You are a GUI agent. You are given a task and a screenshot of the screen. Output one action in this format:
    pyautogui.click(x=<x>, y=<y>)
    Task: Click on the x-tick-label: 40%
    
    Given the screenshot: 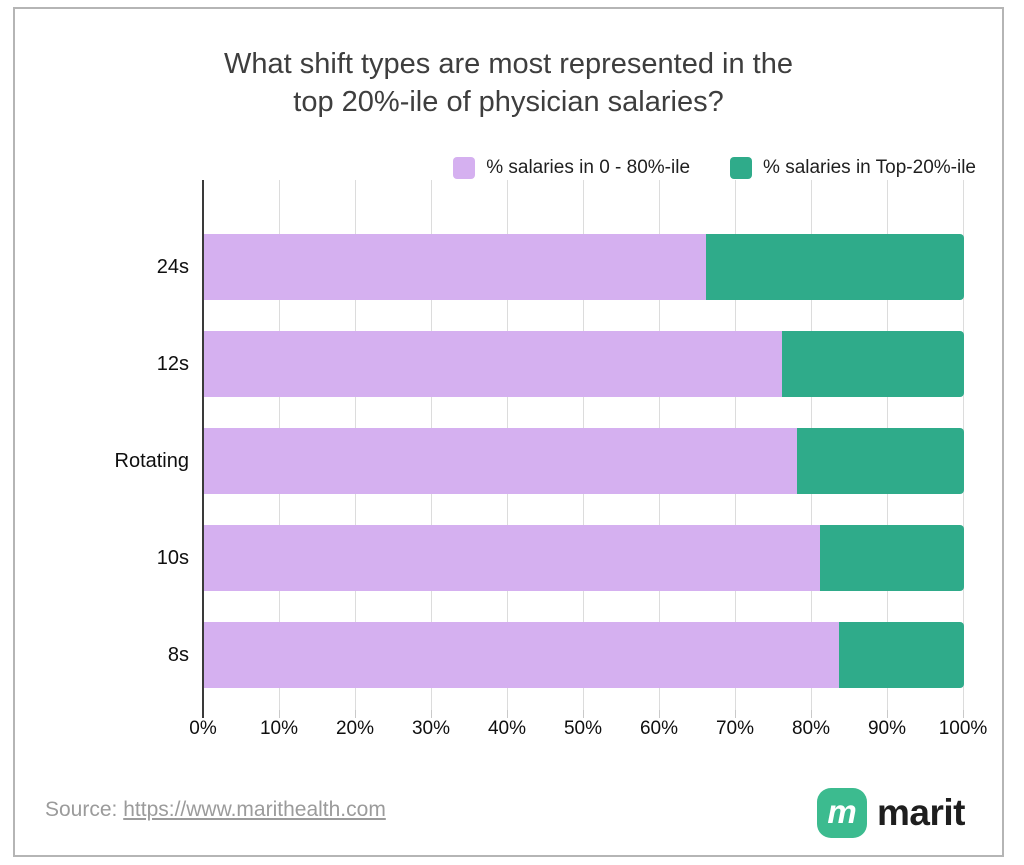 What is the action you would take?
    pyautogui.click(x=507, y=728)
    